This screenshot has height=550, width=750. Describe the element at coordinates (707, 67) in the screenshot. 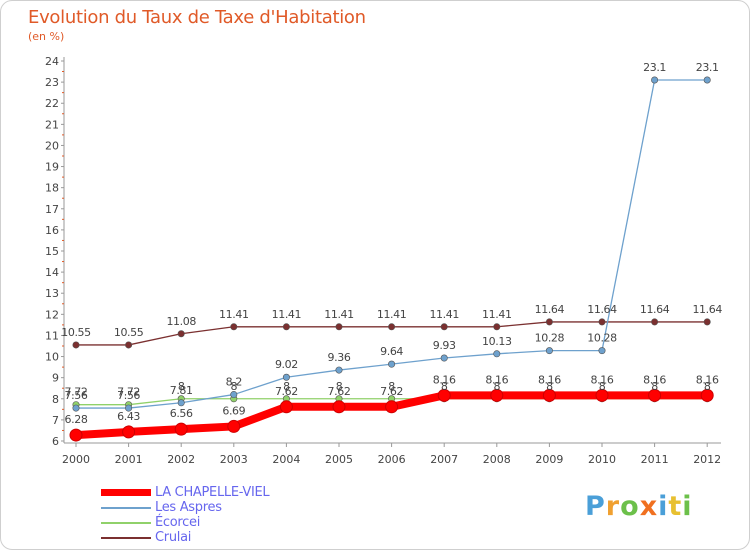

I see `data-label: 23.1` at that location.